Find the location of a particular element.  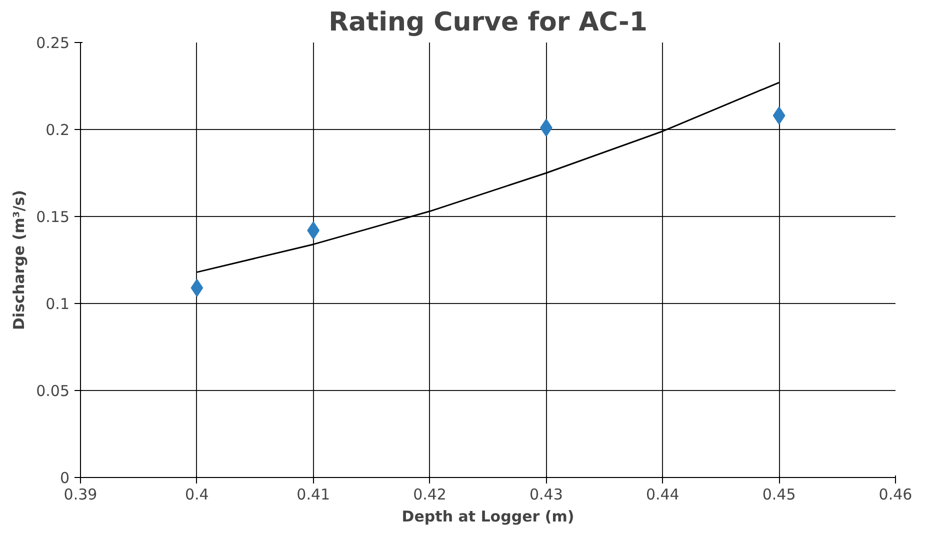

x-tick-label: 0.4 is located at coordinates (197, 495).